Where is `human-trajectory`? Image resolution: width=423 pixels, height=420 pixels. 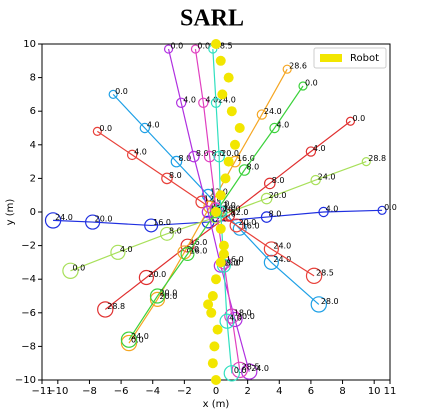 human-trajectory is located at coordinates (218, 218).